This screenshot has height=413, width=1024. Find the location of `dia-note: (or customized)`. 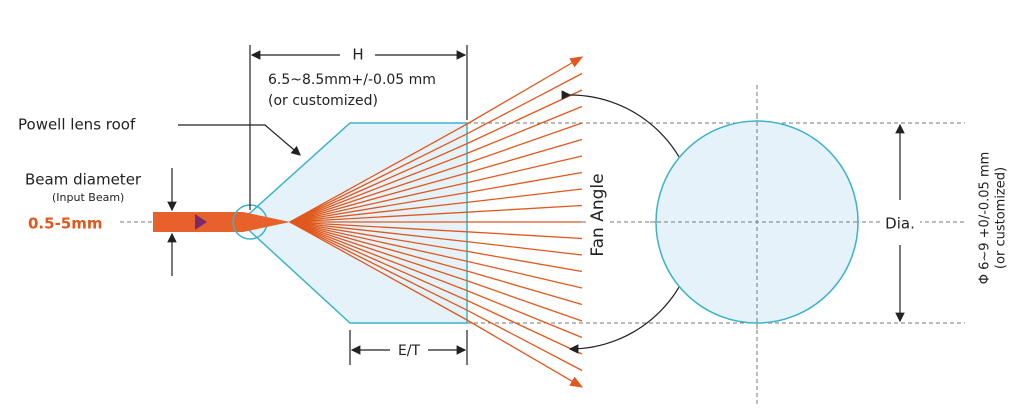

dia-note: (or customized) is located at coordinates (1001, 218).